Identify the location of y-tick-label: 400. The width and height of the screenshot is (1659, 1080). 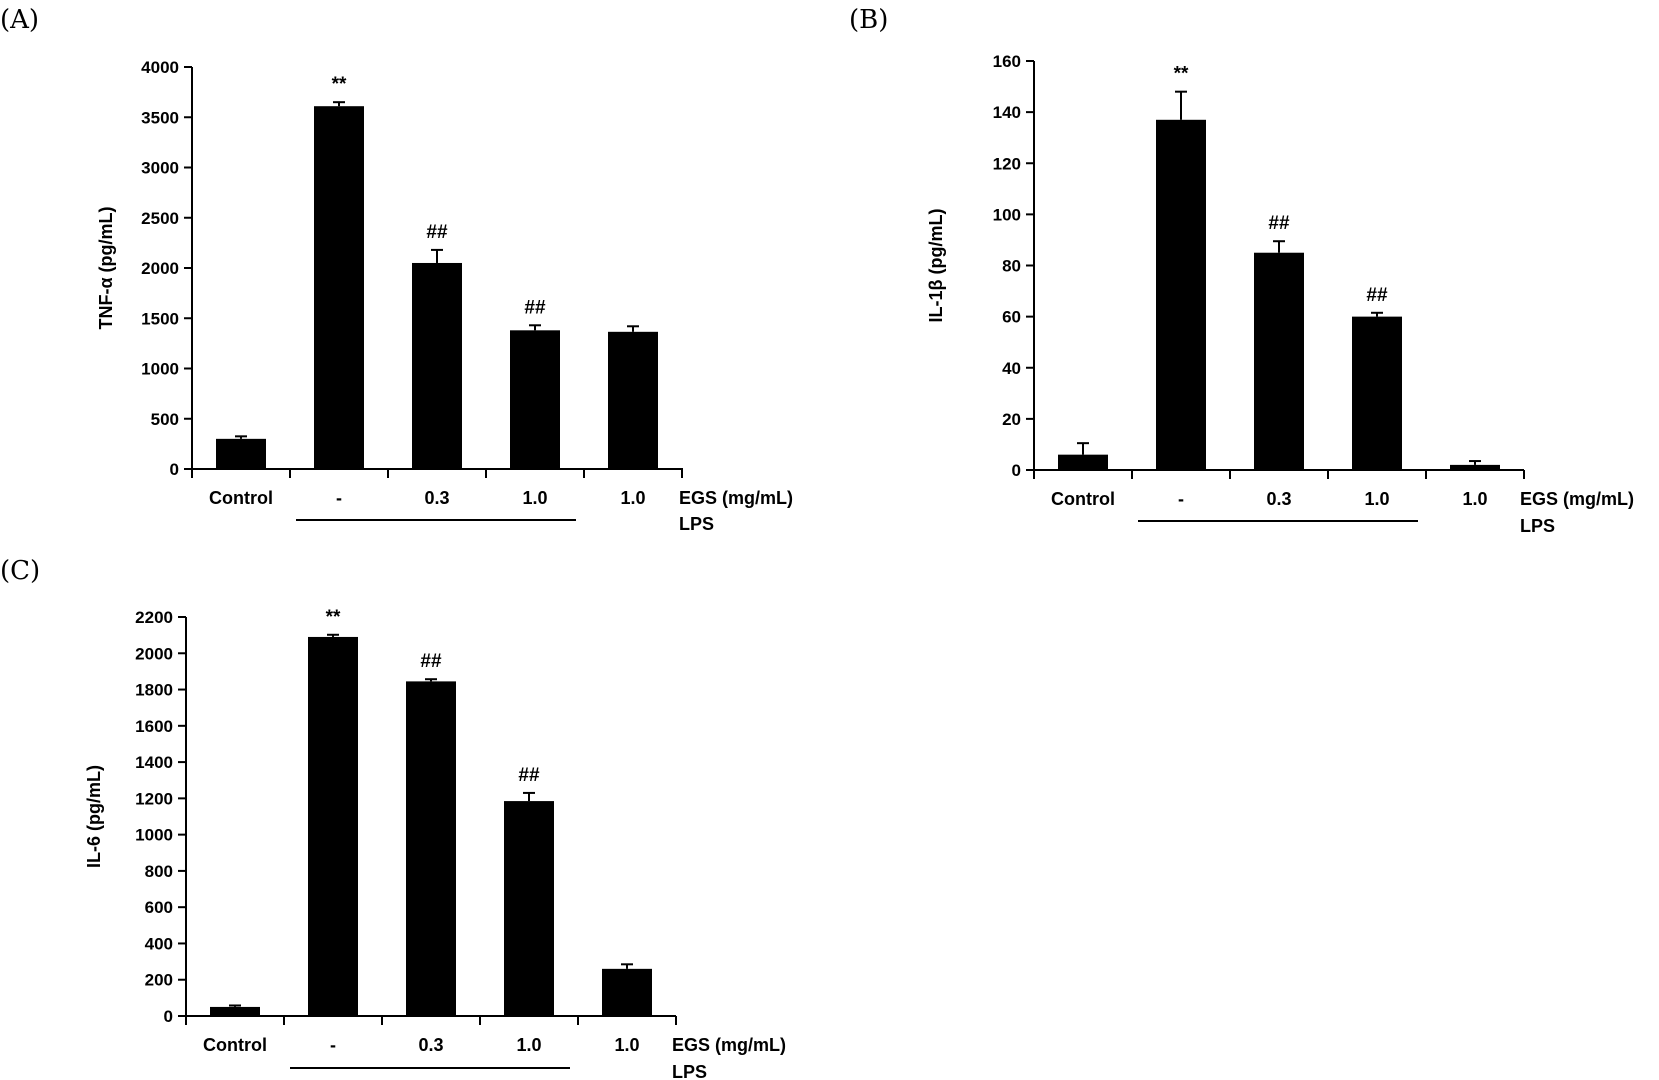
(159, 943).